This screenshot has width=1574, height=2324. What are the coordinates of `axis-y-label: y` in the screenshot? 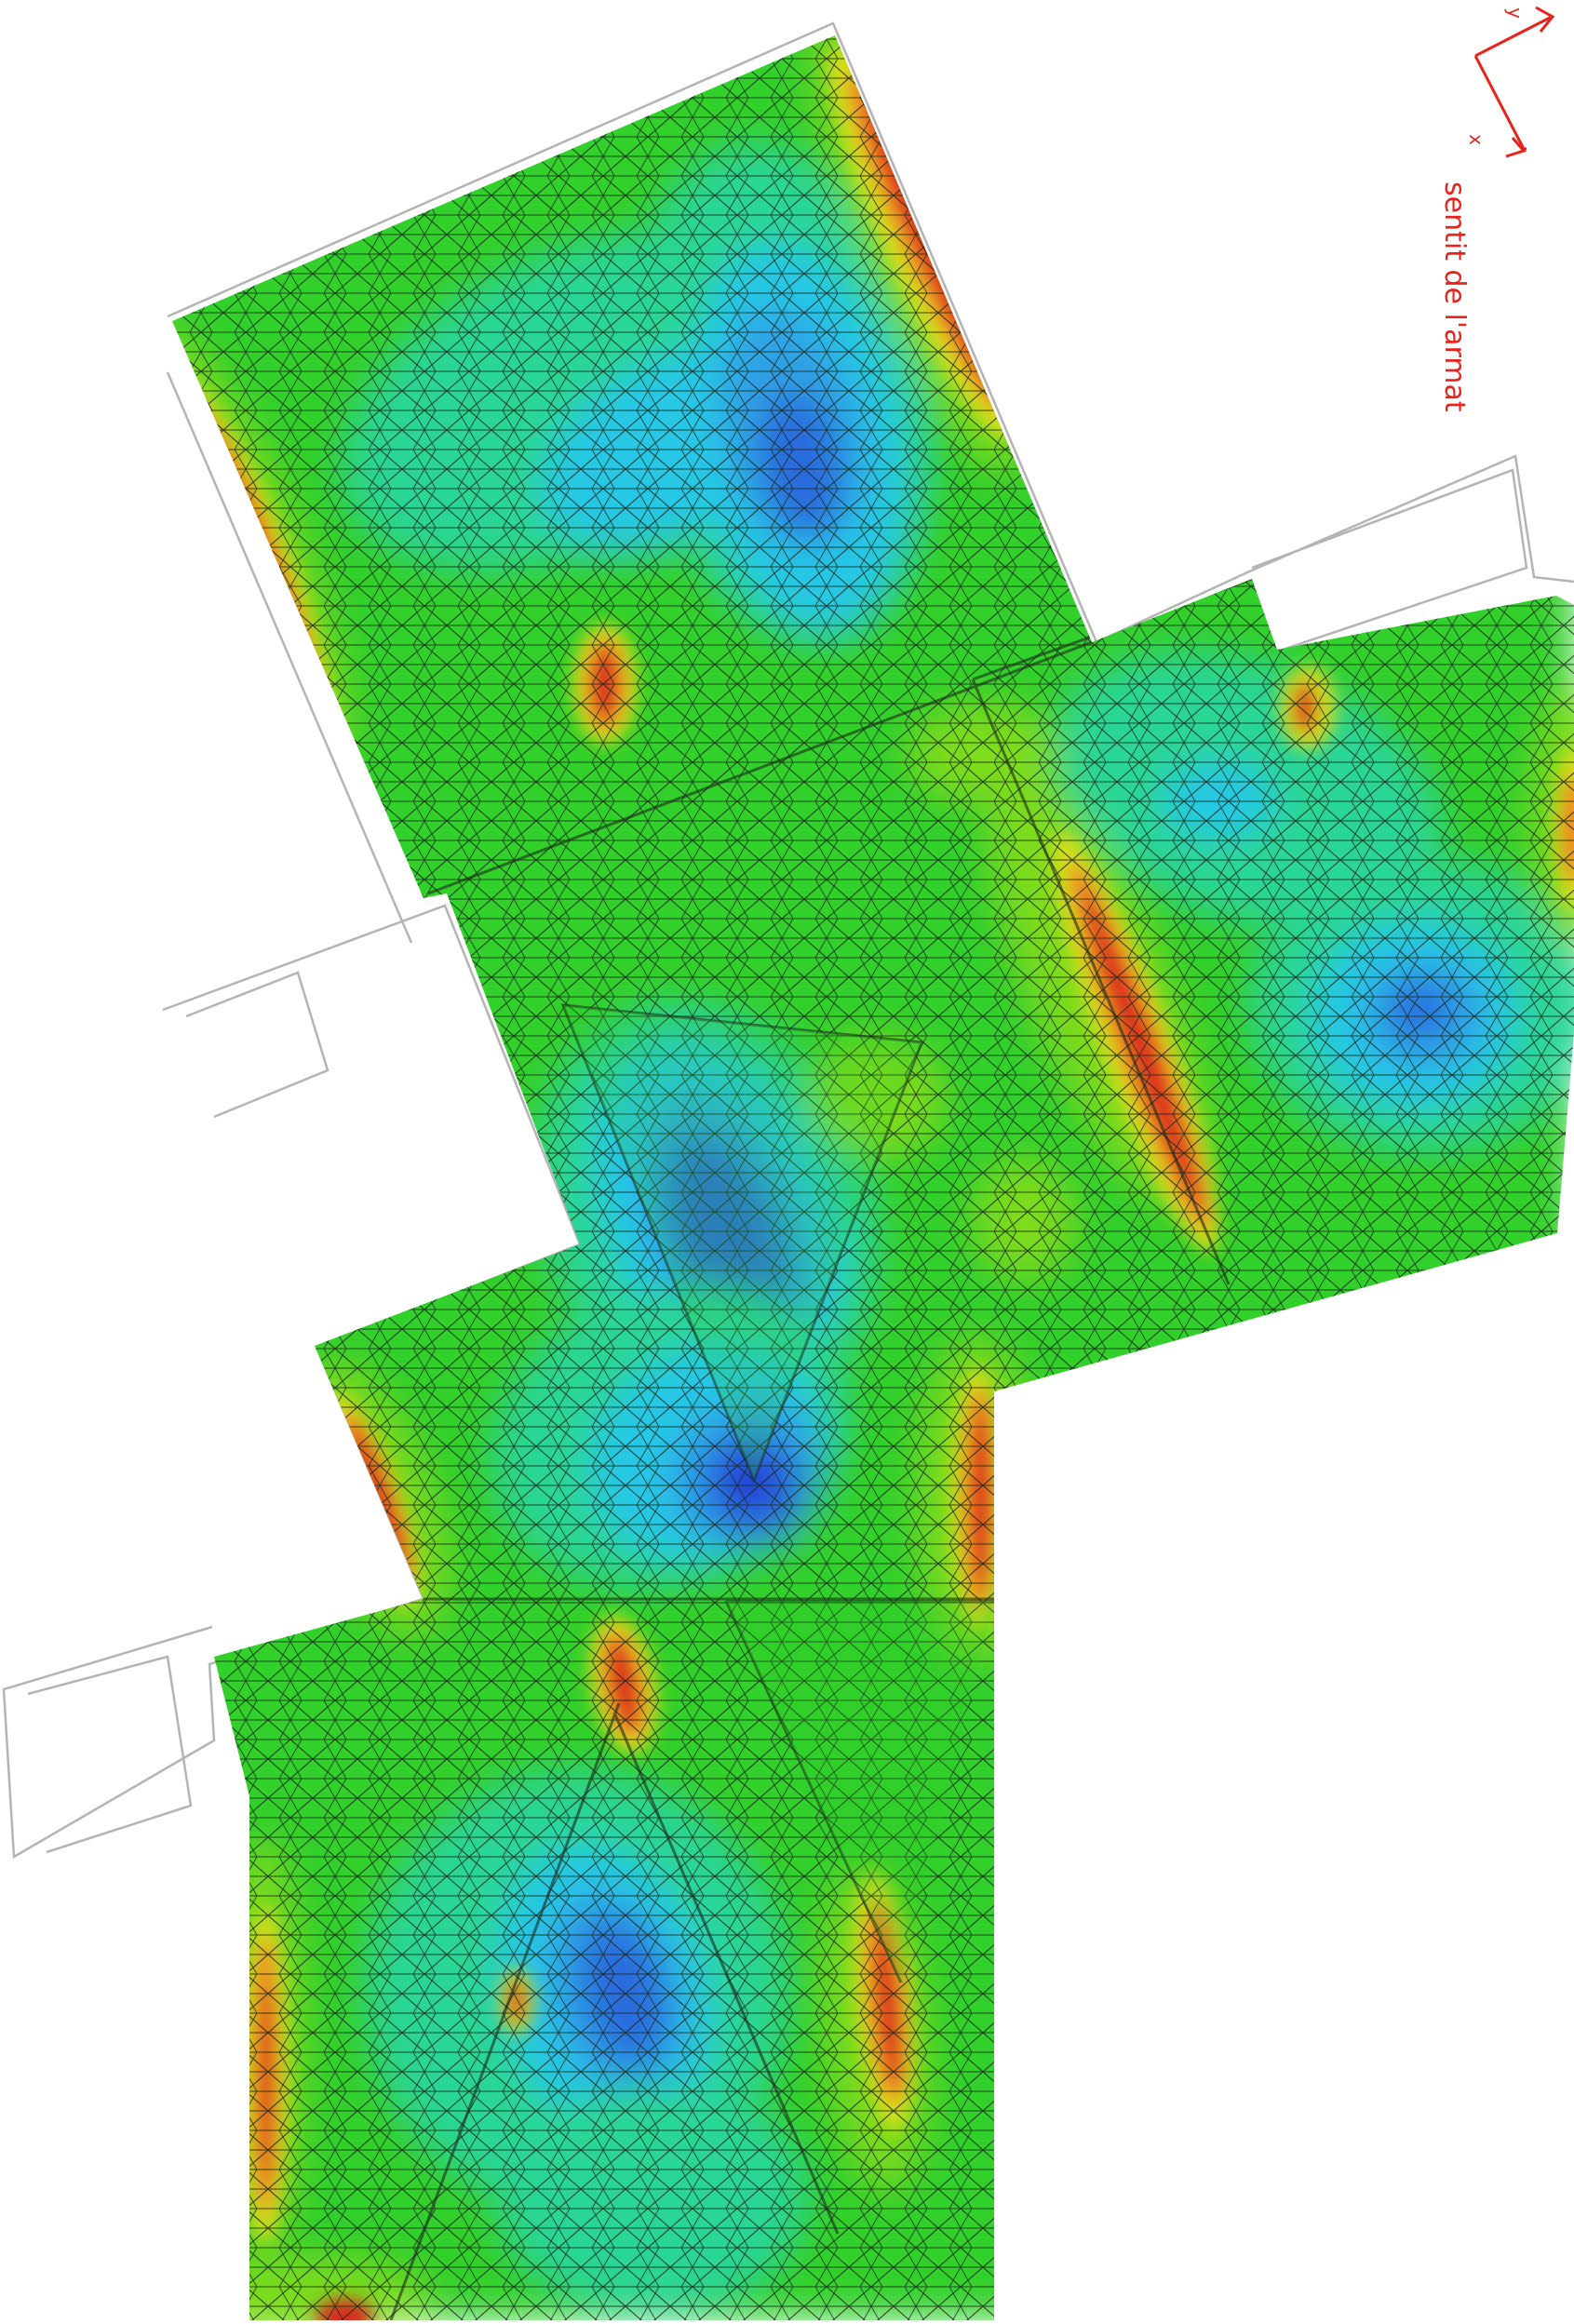 It's located at (1515, 13).